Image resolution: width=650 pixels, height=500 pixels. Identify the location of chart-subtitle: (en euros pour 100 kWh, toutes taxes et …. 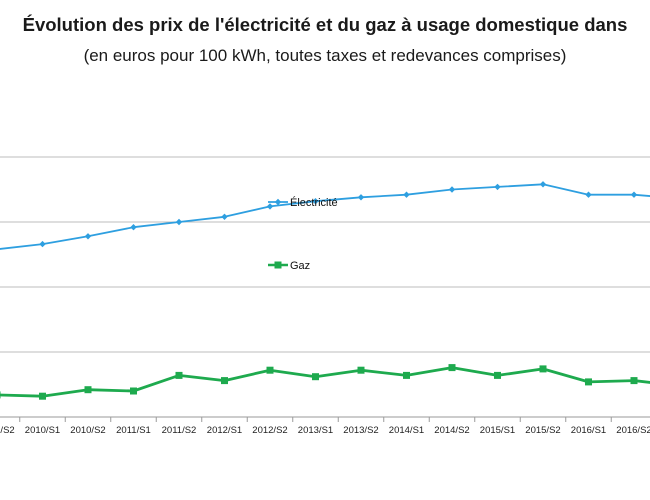
(325, 55).